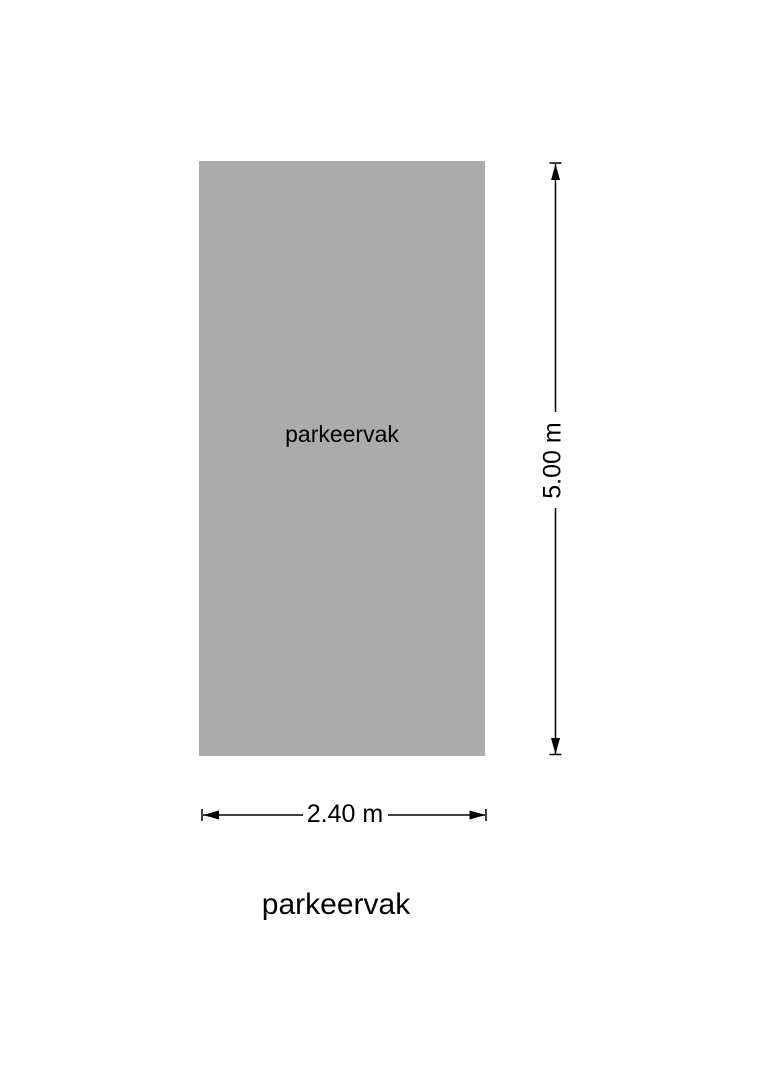 The image size is (764, 1080). What do you see at coordinates (477, 815) in the screenshot?
I see `arrow-right-icon` at bounding box center [477, 815].